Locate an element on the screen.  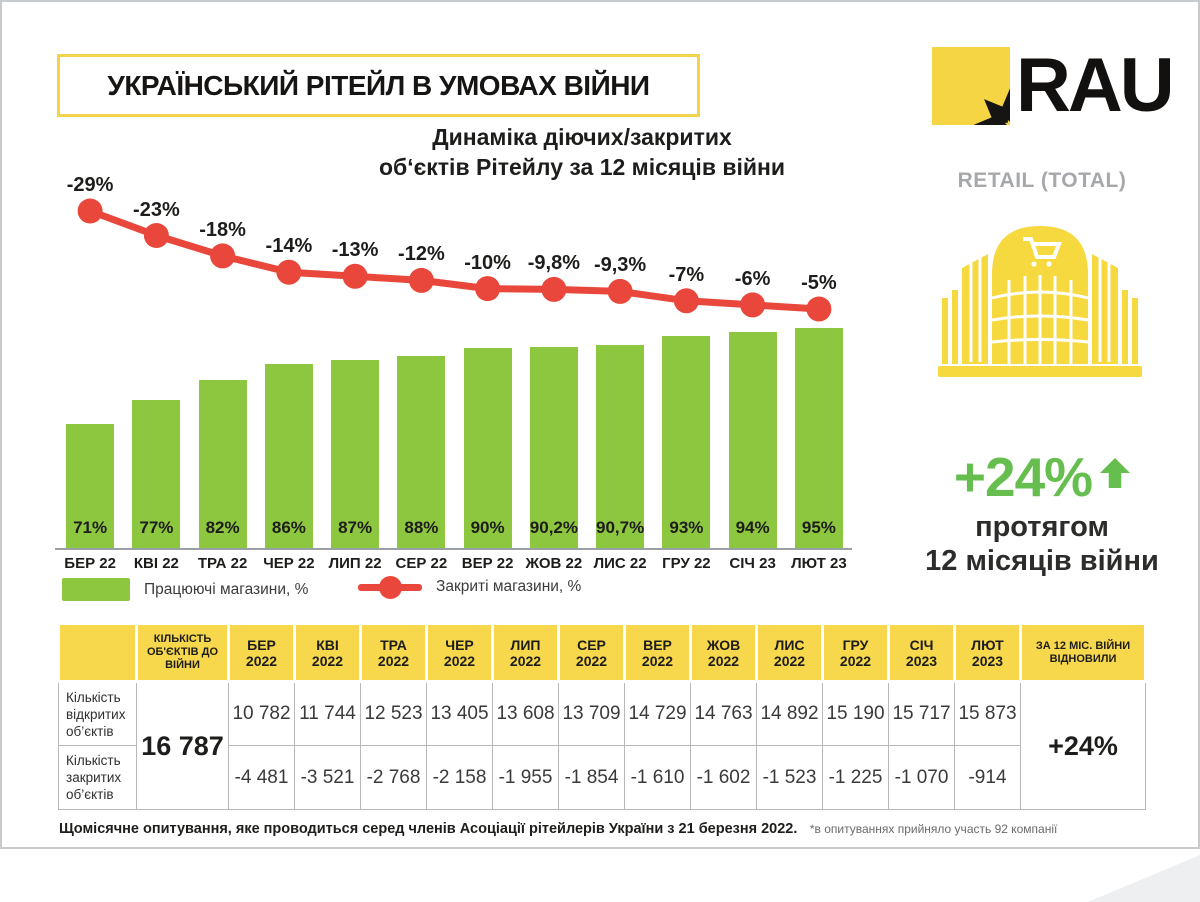
bar-value-label: 94% is located at coordinates (752, 527).